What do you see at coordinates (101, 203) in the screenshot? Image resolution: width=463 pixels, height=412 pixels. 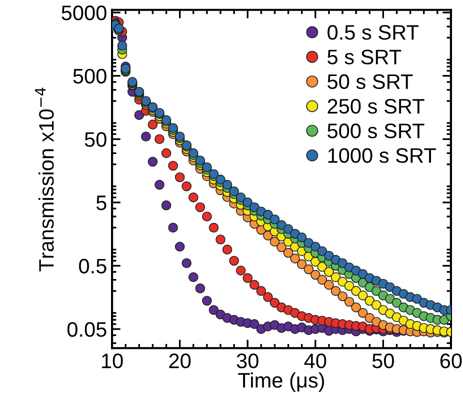 I see `y-tick-label: 5` at bounding box center [101, 203].